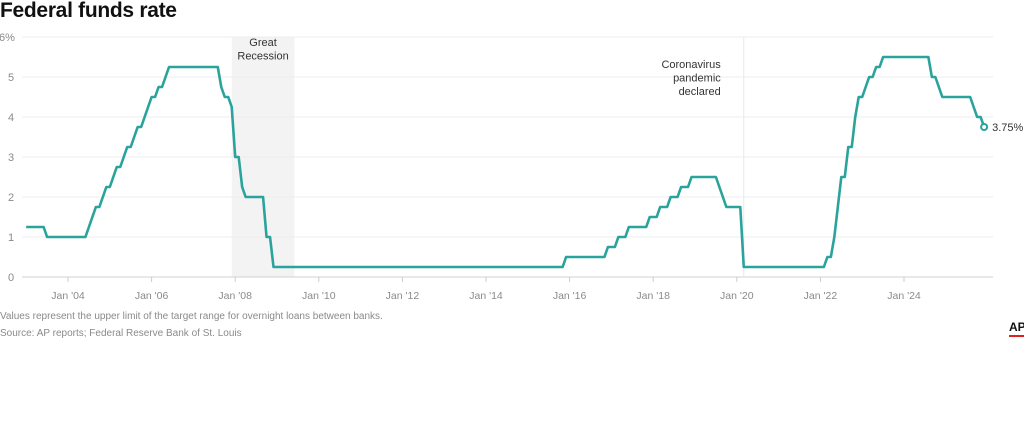 The image size is (1024, 432). Describe the element at coordinates (1007, 128) in the screenshot. I see `end-value-label: 3.75%` at that location.